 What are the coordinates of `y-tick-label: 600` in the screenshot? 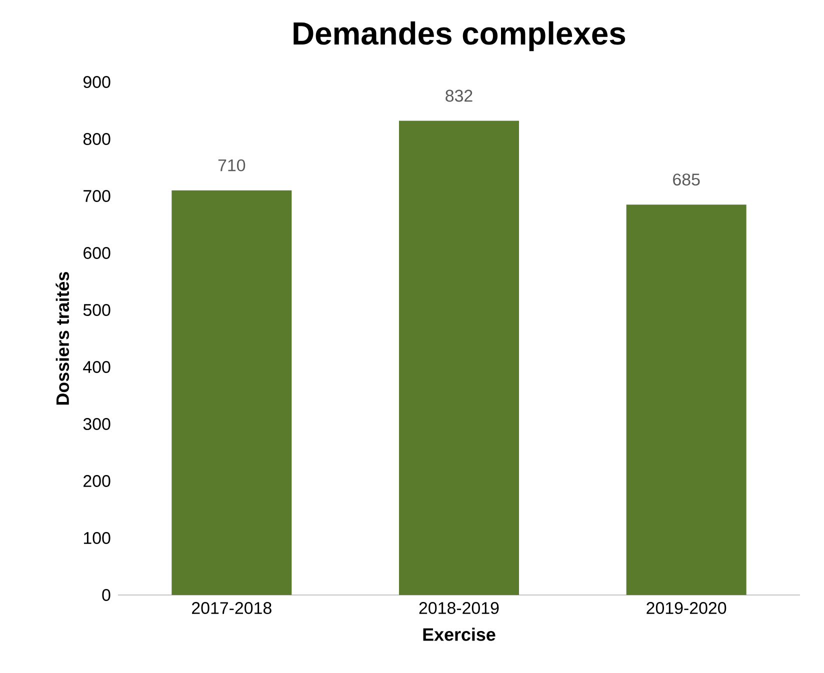 It's located at (97, 253).